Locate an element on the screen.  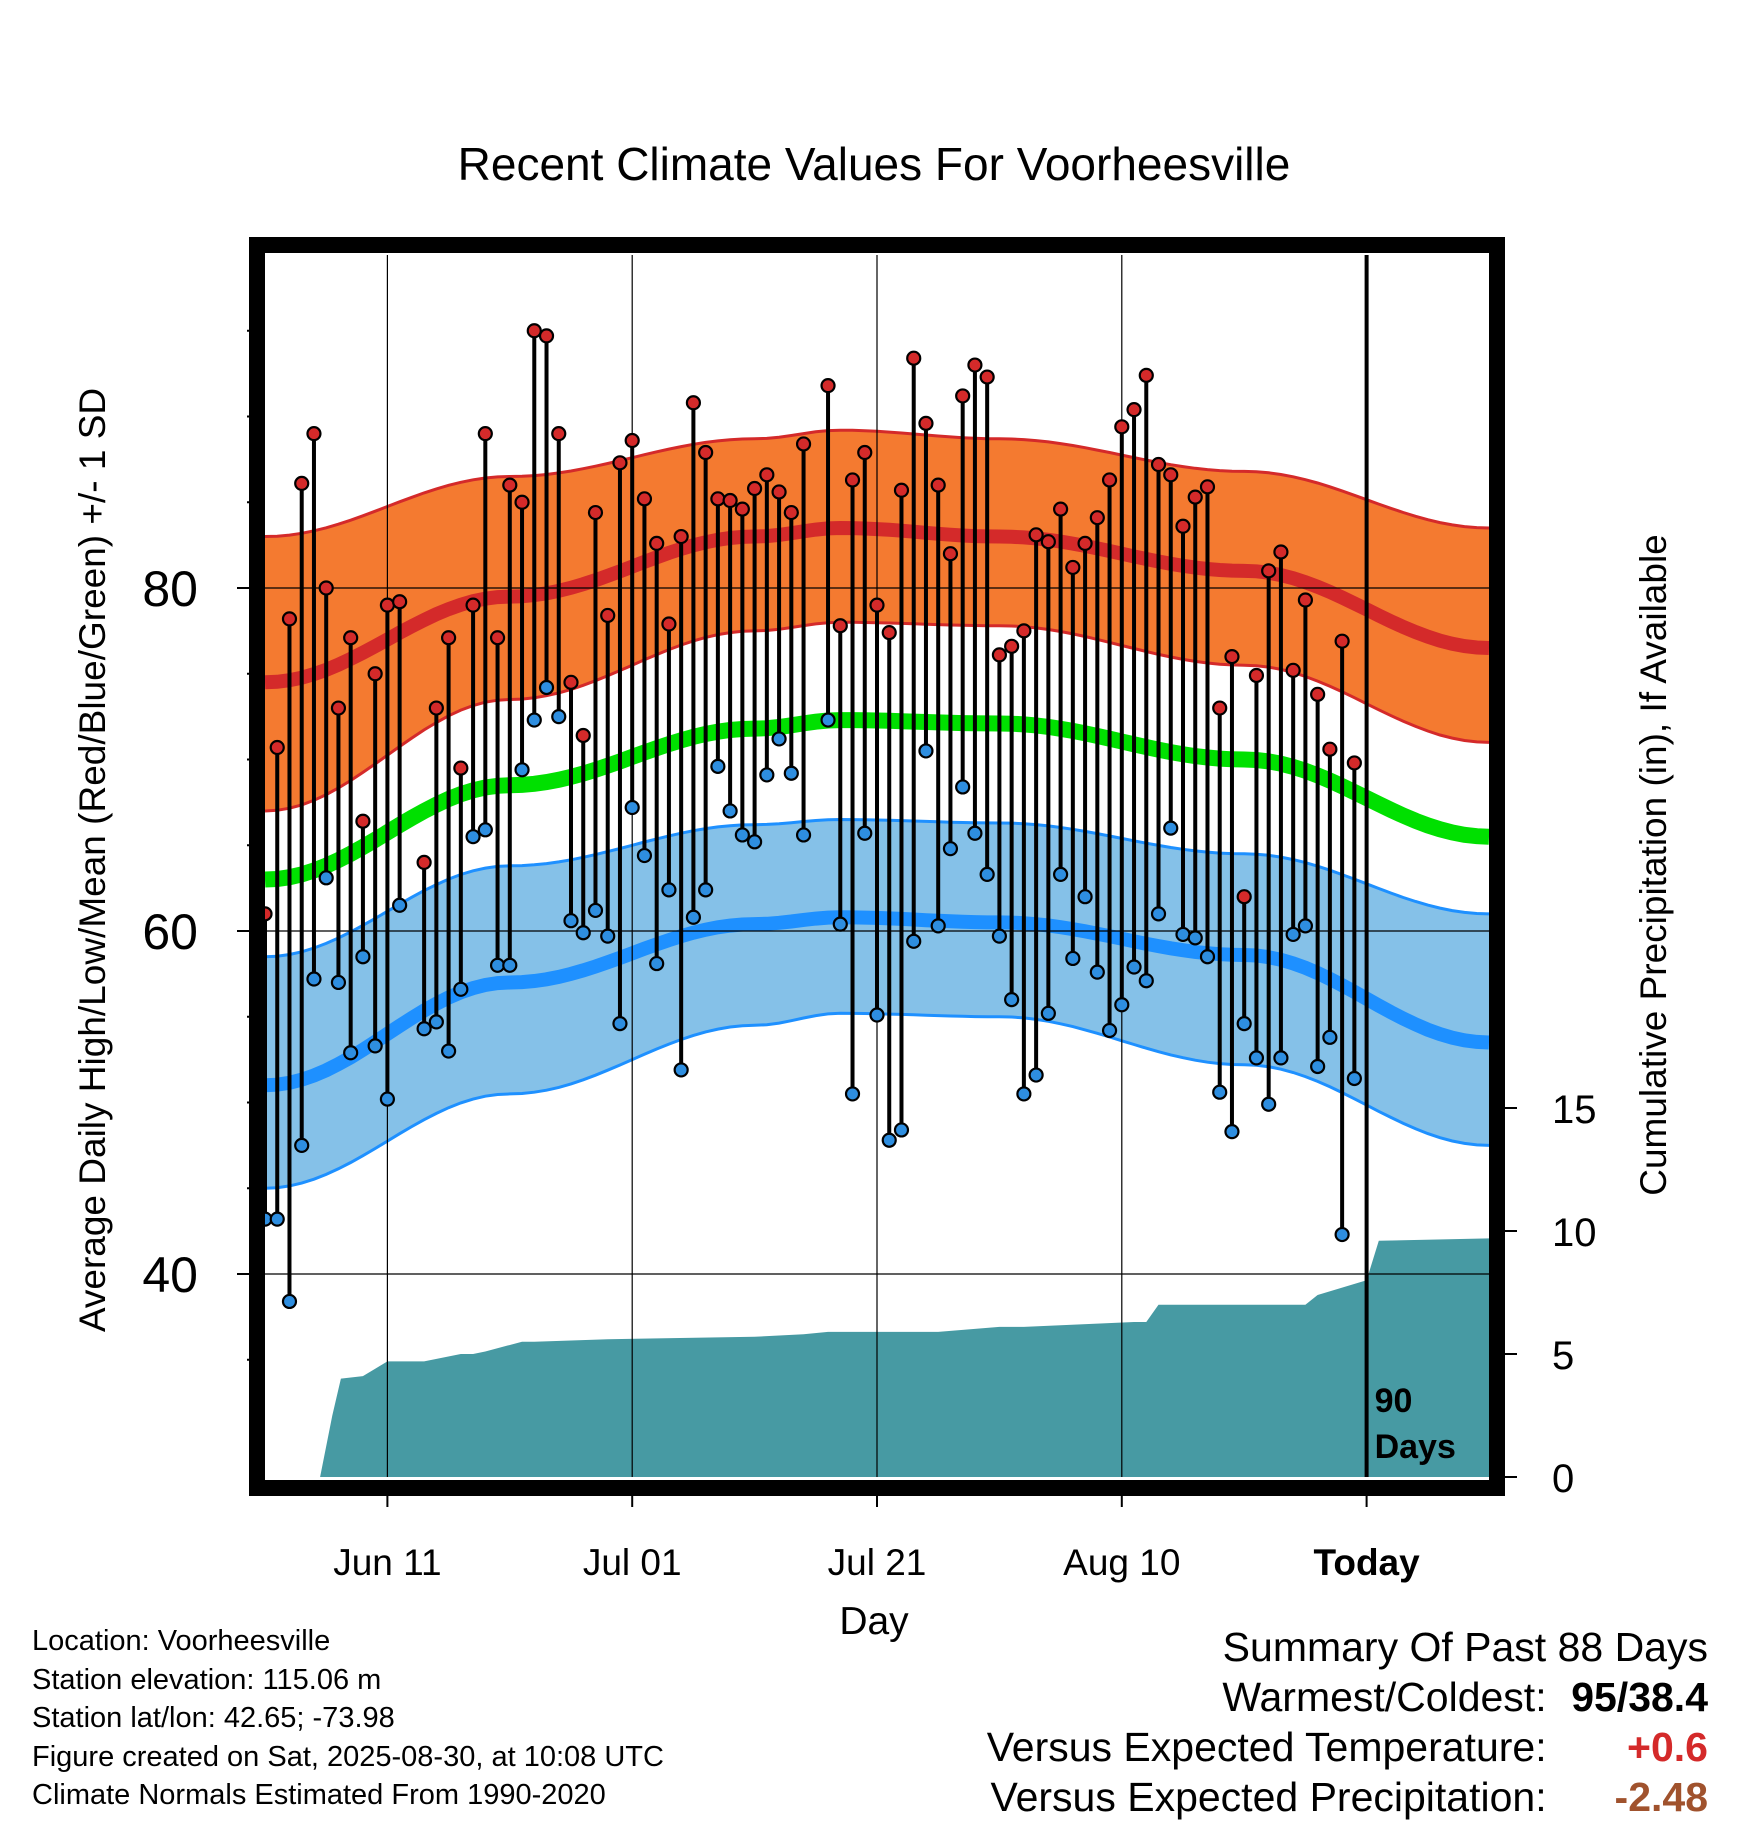
location-text: Location: Voorheesville is located at coordinates (181, 1641).